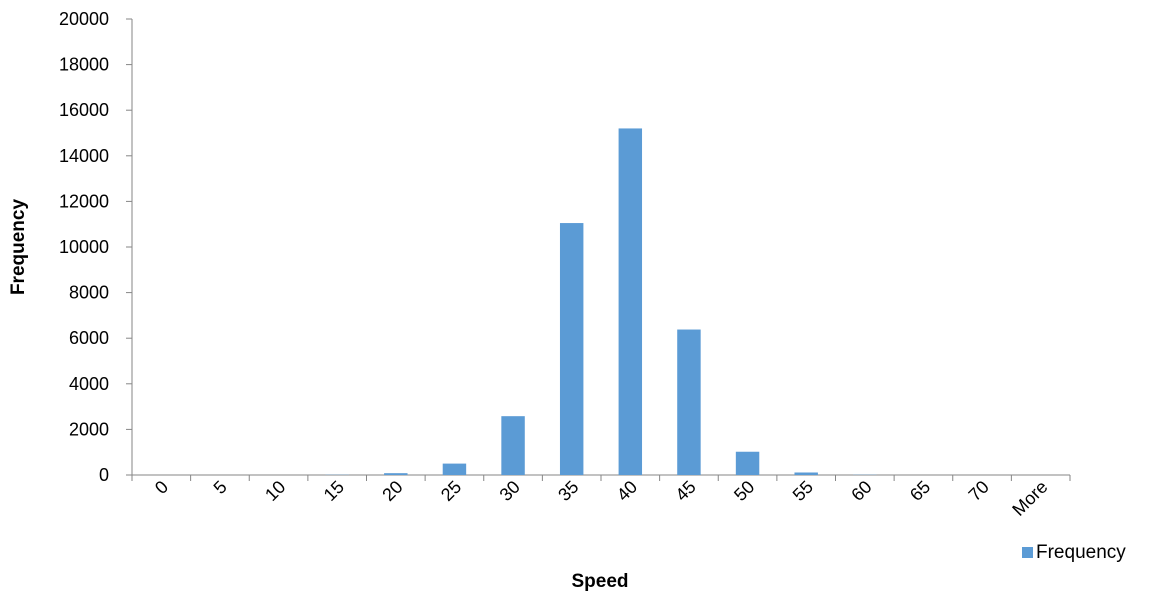  Describe the element at coordinates (861, 491) in the screenshot. I see `x-tick-label: 60` at that location.